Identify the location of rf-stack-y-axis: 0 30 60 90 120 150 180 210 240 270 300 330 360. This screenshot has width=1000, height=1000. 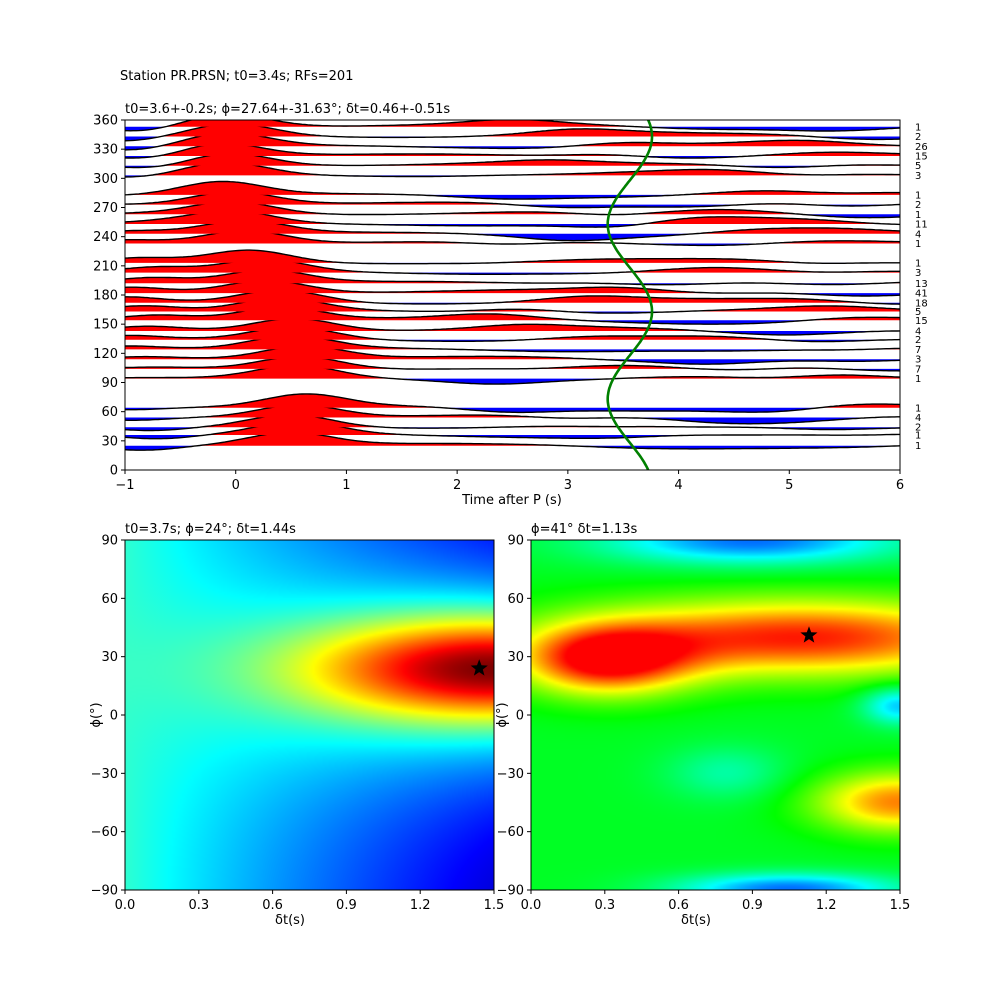
(109, 296).